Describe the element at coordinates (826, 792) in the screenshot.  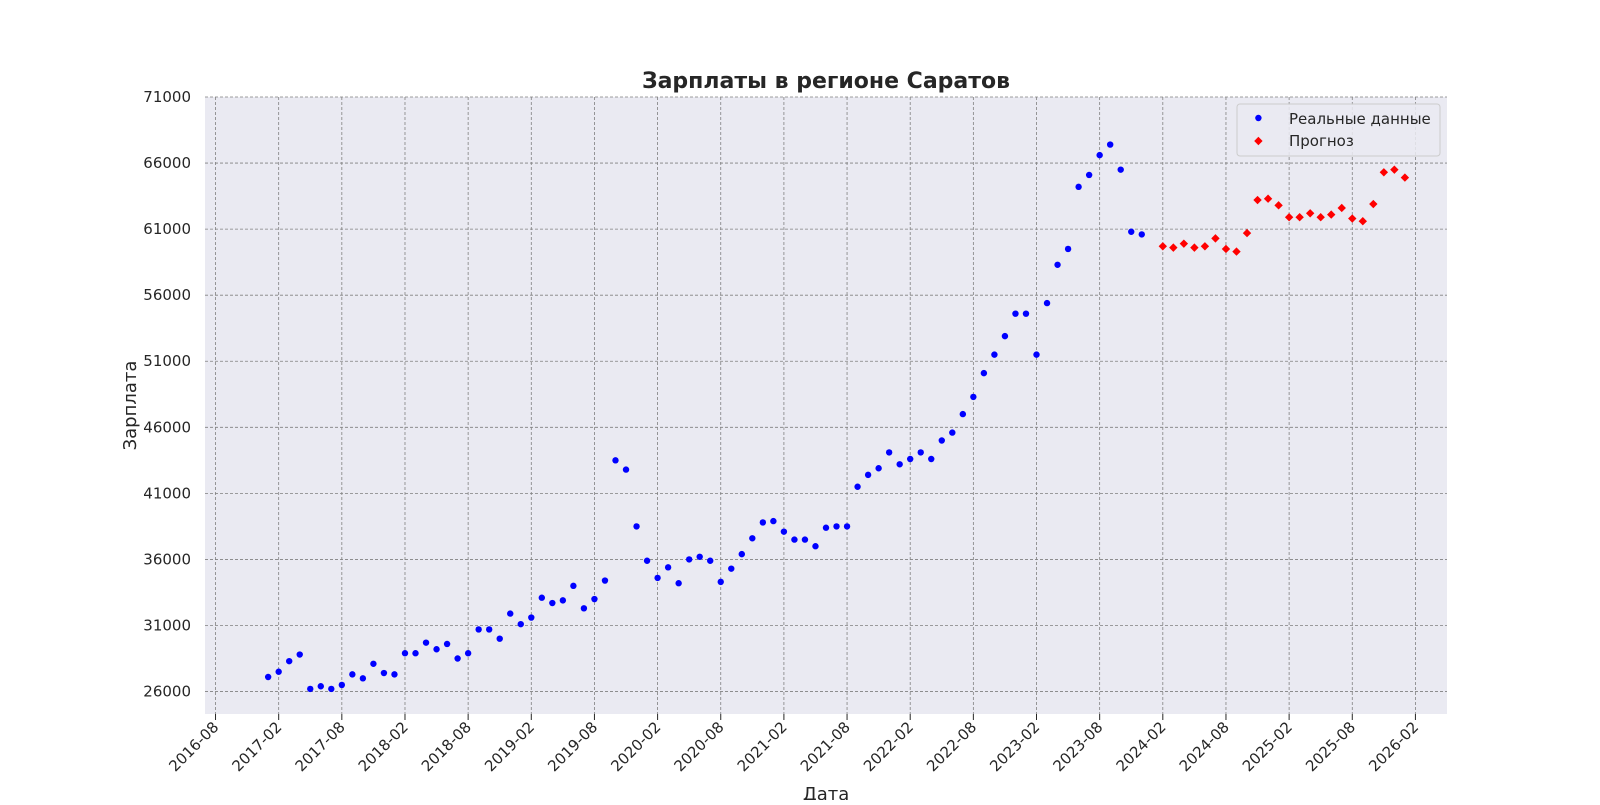
I see `x-axis-label: Дата` at that location.